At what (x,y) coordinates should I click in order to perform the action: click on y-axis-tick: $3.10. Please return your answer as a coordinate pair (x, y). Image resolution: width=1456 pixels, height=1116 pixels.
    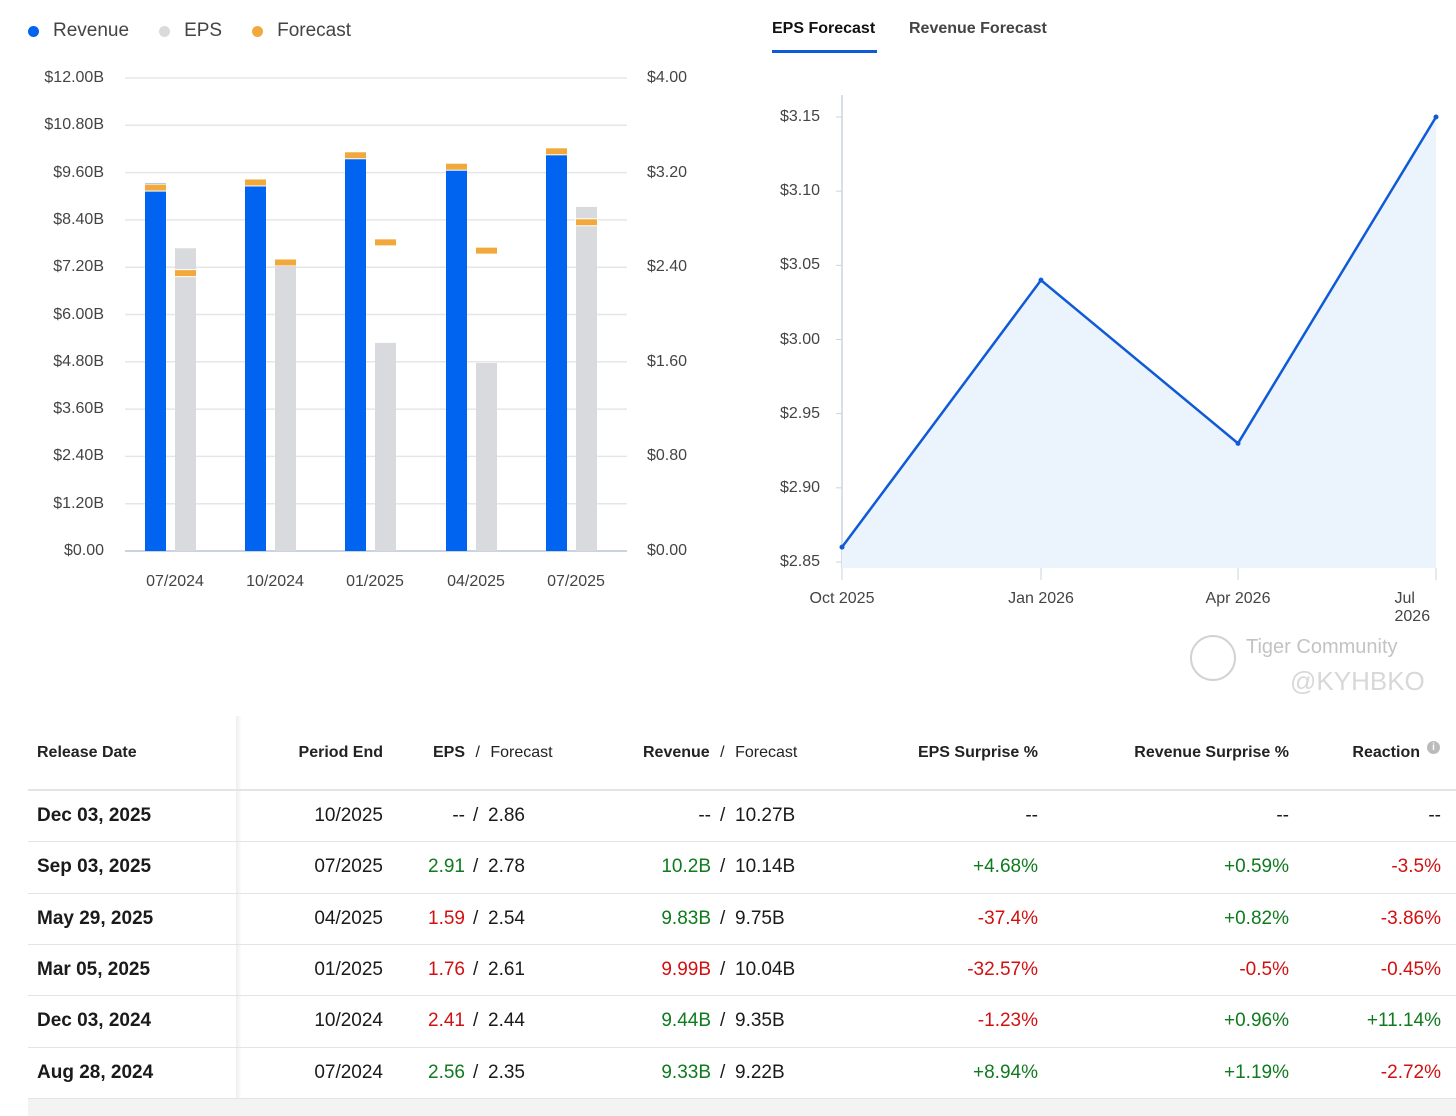
    Looking at the image, I should click on (799, 191).